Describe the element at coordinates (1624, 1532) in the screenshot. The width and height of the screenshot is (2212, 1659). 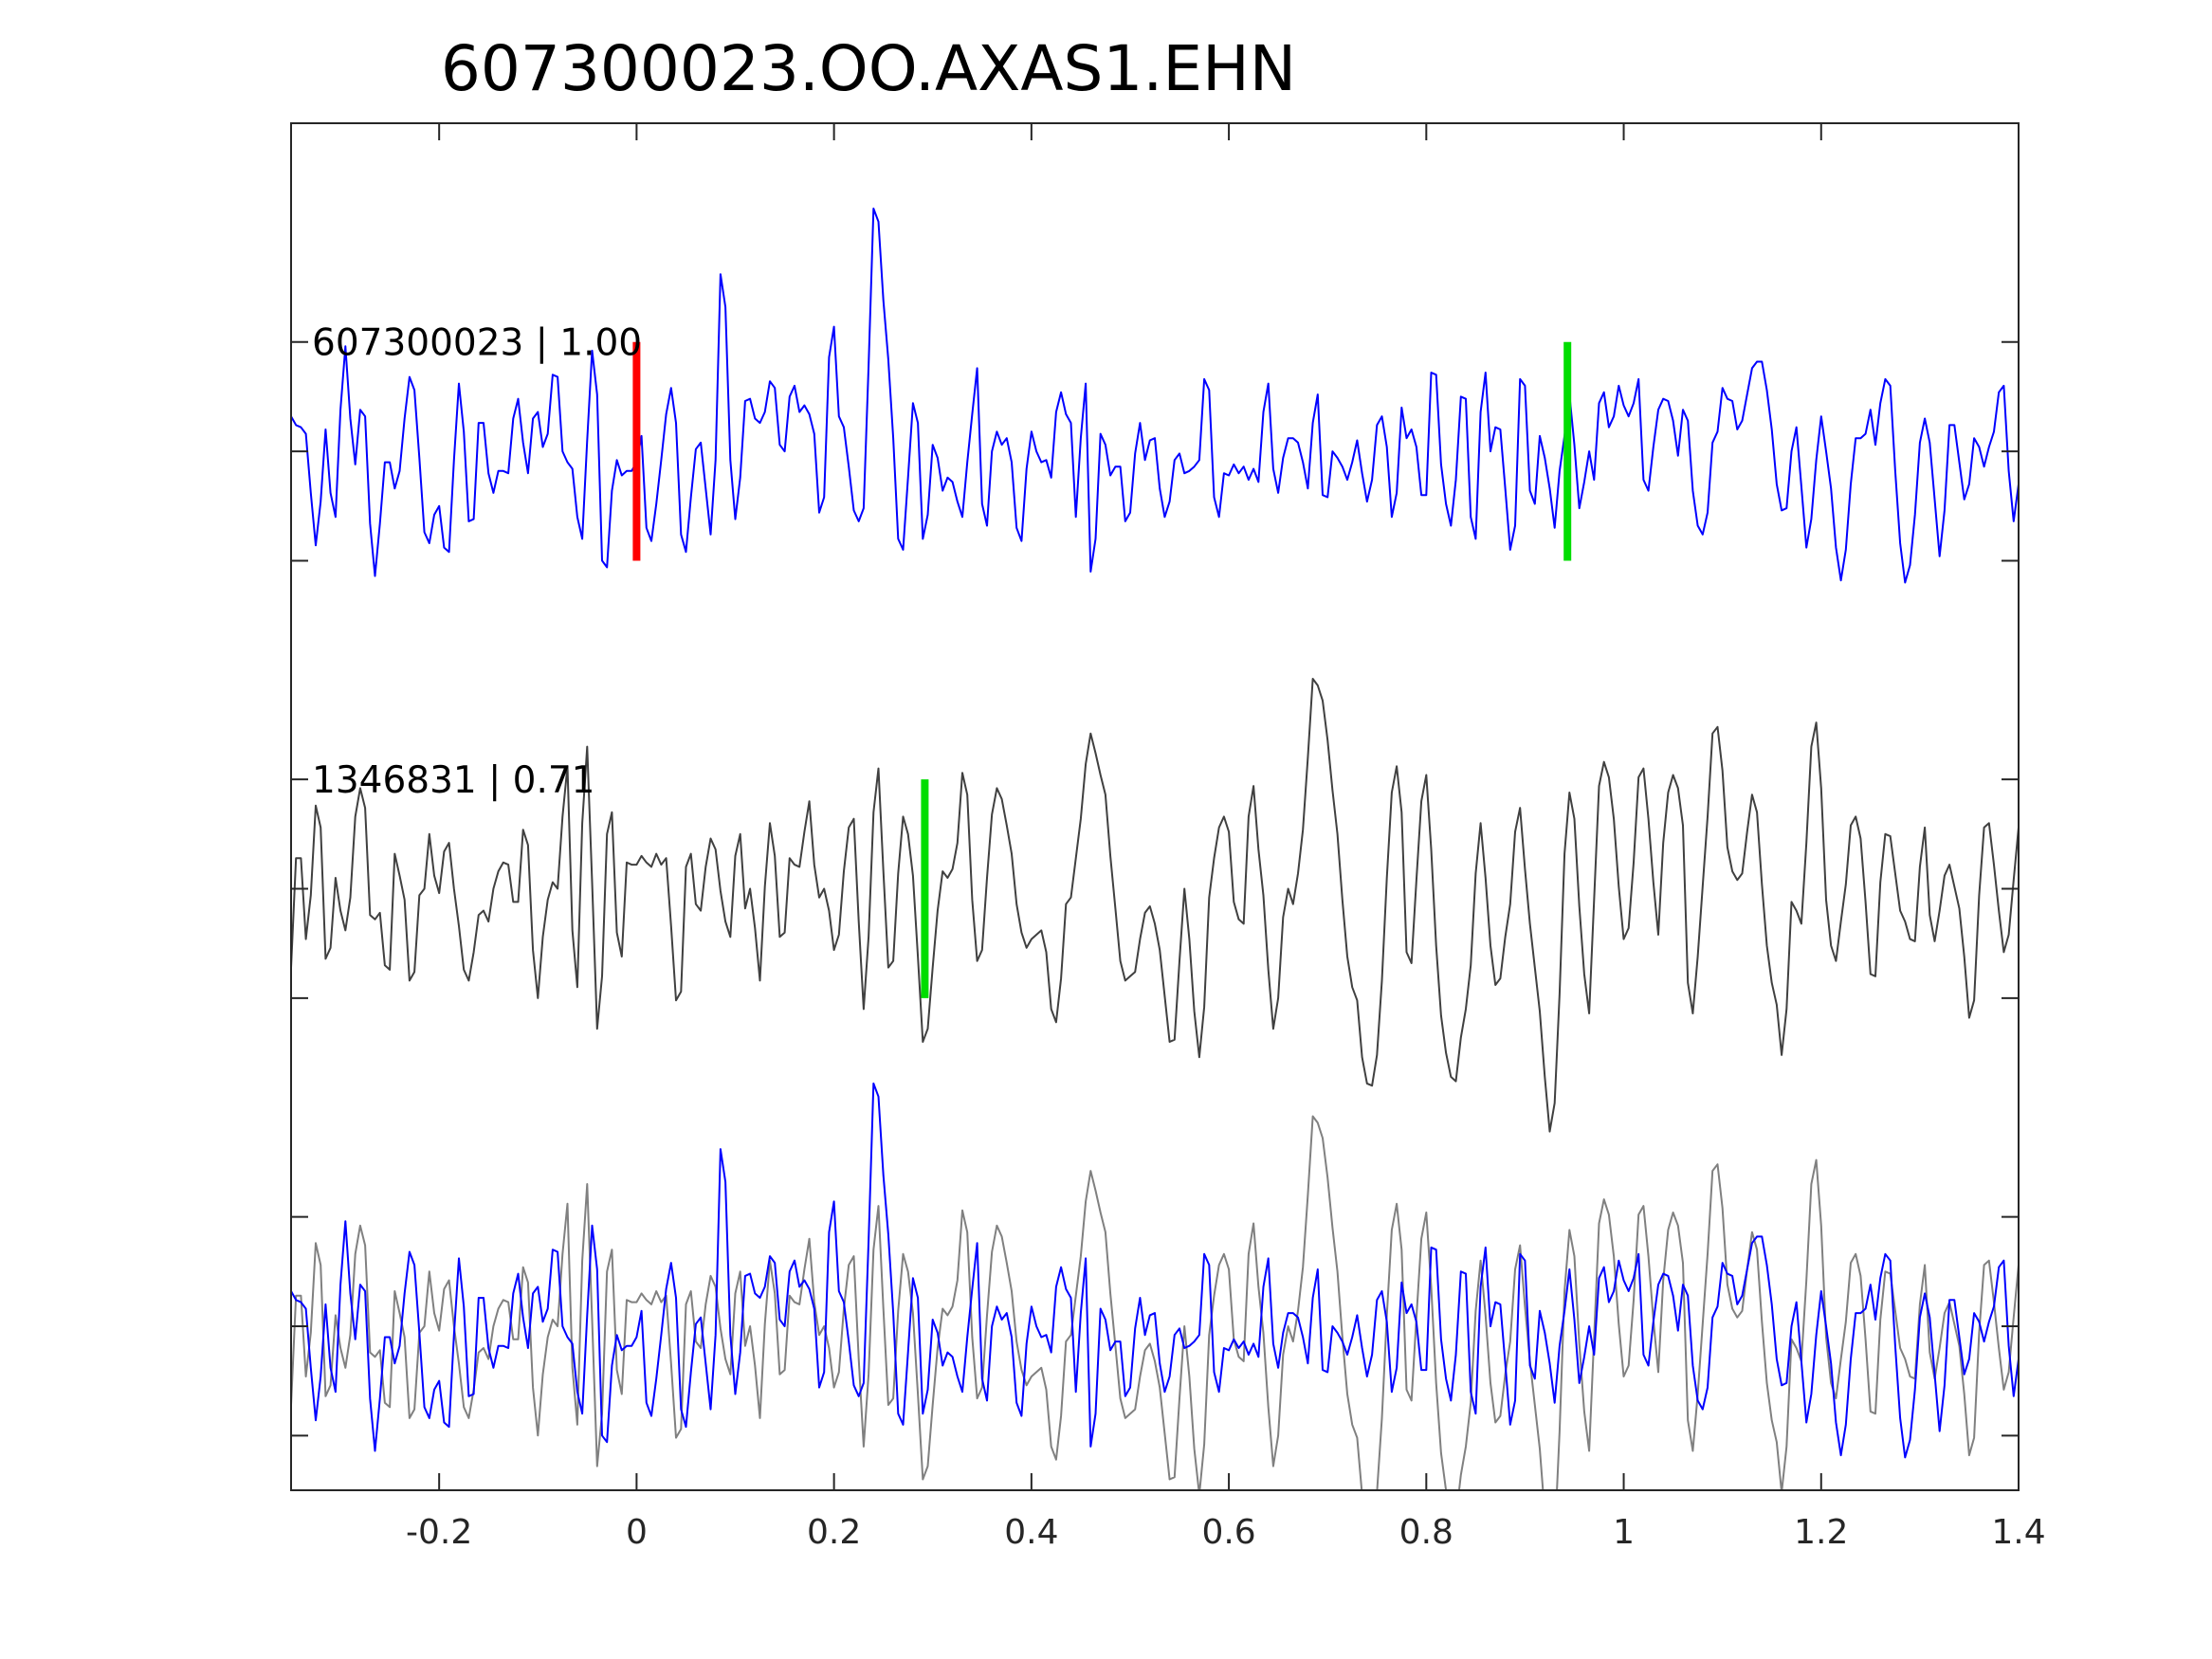
I see `x-tick-label: 1` at that location.